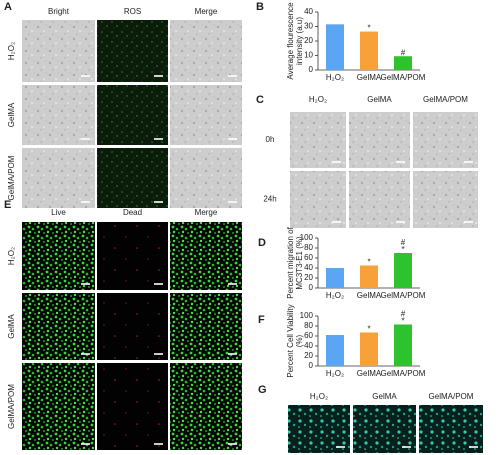 The height and width of the screenshot is (455, 500). I want to click on y-axis-label: Percent migration of, so click(290, 262).